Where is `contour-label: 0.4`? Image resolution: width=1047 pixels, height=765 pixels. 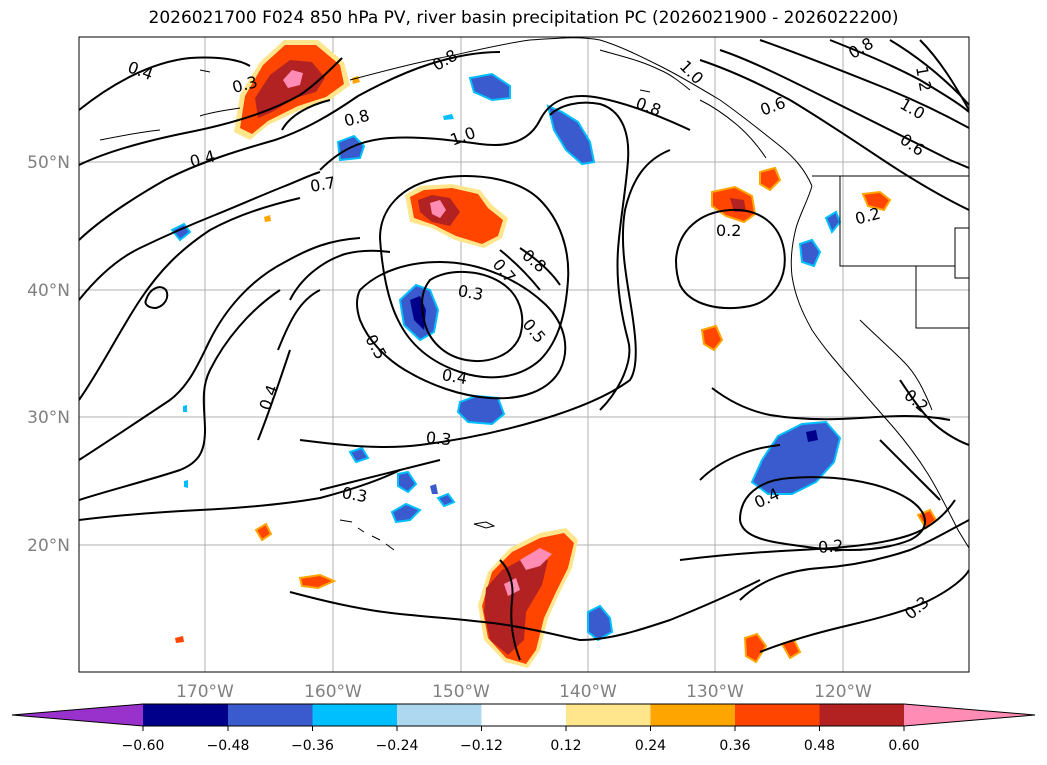
contour-label: 0.4 is located at coordinates (454, 376).